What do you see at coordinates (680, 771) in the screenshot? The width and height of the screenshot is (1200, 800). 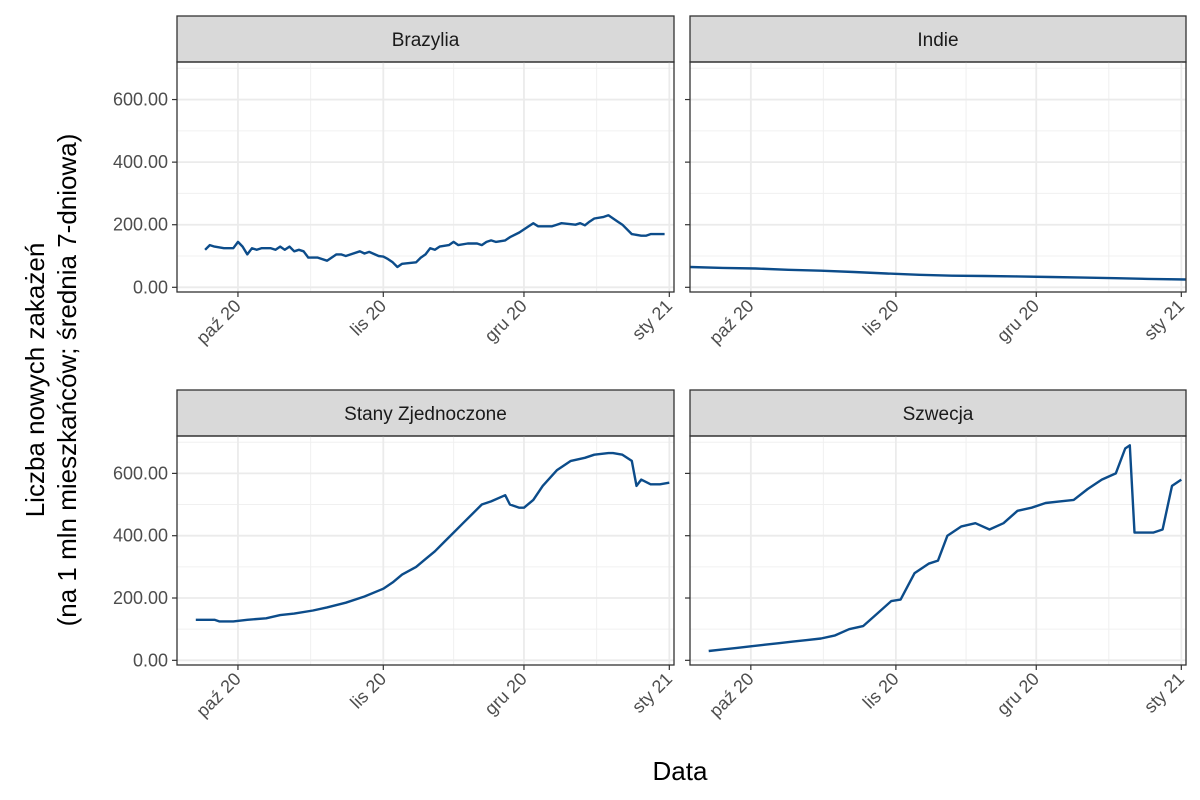 I see `x-axis-title: Data` at bounding box center [680, 771].